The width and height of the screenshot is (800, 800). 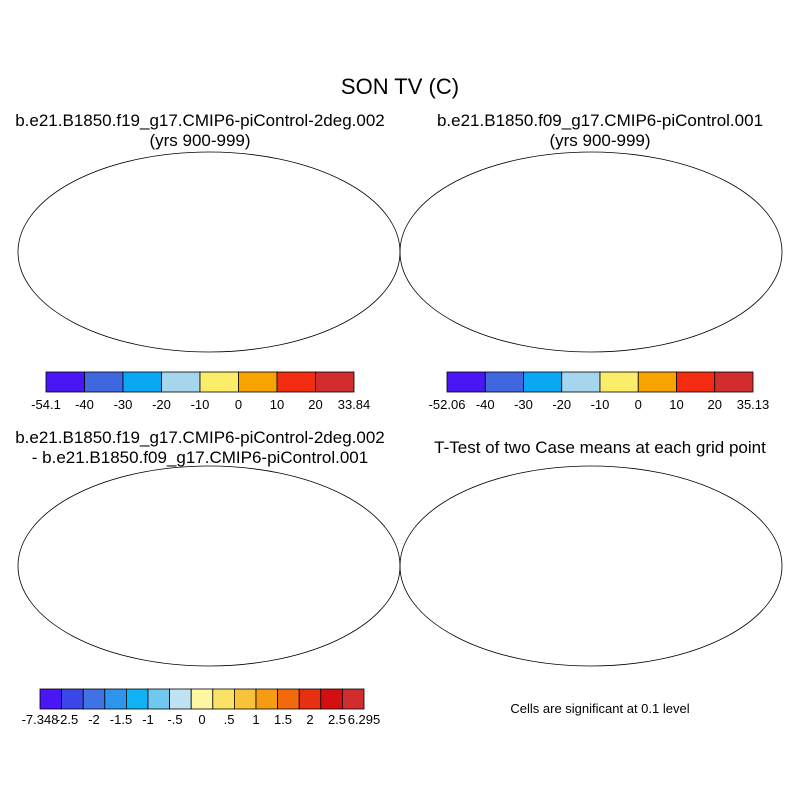 I want to click on colorbar-label: -.5, so click(x=174, y=719).